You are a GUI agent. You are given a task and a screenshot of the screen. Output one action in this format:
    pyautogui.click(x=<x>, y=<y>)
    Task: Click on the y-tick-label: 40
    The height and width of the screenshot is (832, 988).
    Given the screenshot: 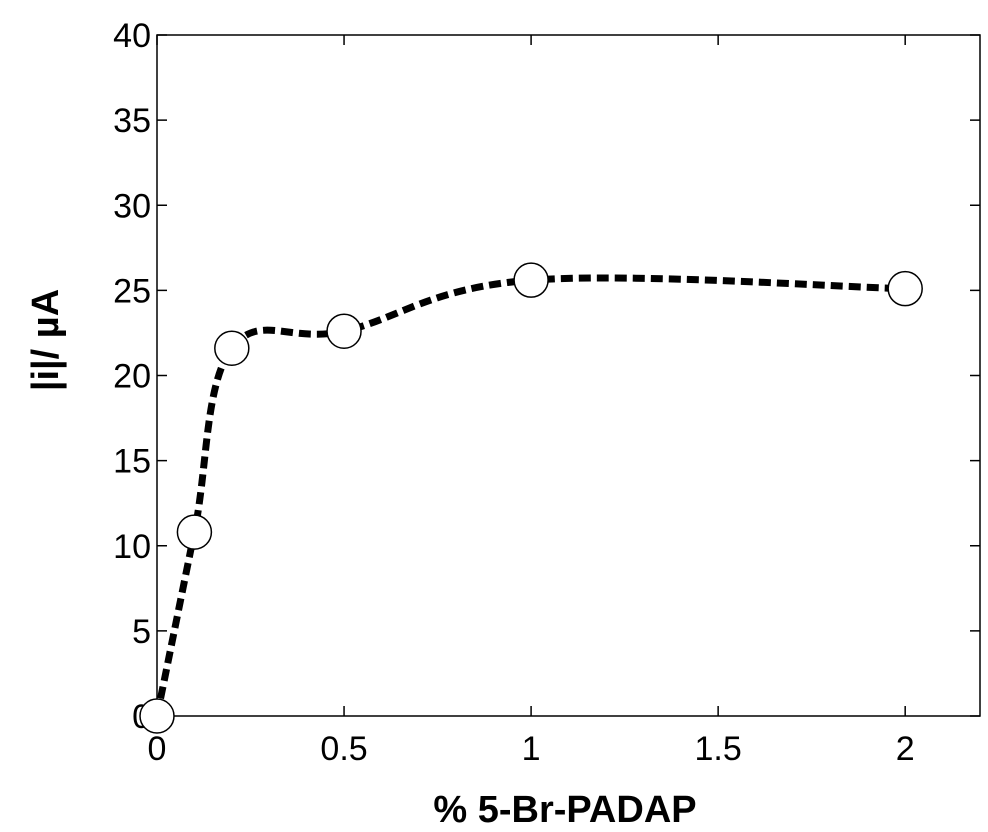 What is the action you would take?
    pyautogui.click(x=132, y=36)
    